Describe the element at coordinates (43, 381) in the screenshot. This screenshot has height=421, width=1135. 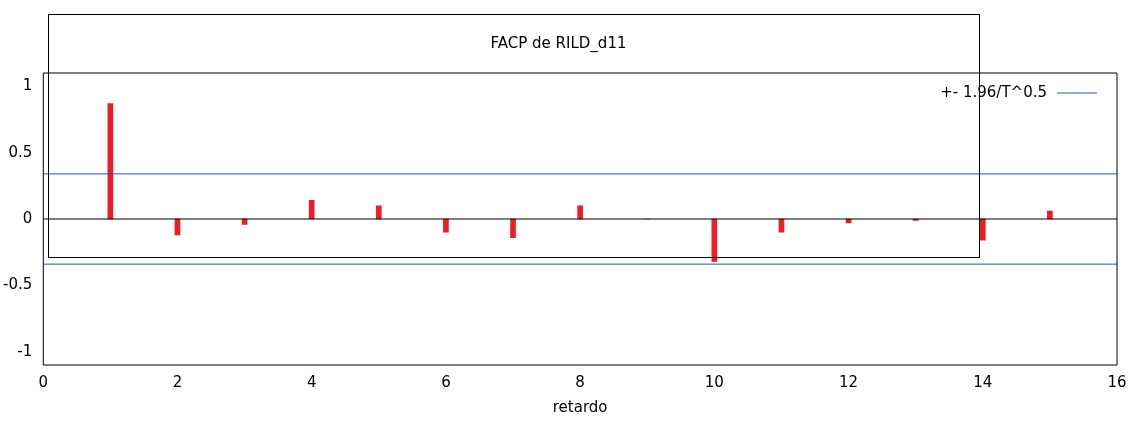
I see `x-tick-label: 0` at that location.